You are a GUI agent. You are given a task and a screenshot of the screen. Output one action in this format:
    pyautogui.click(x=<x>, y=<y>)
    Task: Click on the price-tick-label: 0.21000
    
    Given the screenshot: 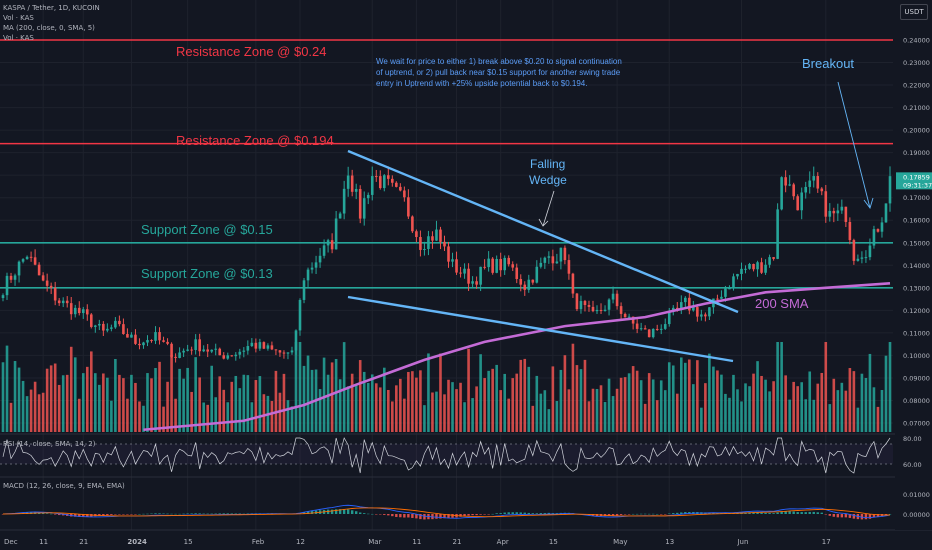 What is the action you would take?
    pyautogui.click(x=916, y=108)
    